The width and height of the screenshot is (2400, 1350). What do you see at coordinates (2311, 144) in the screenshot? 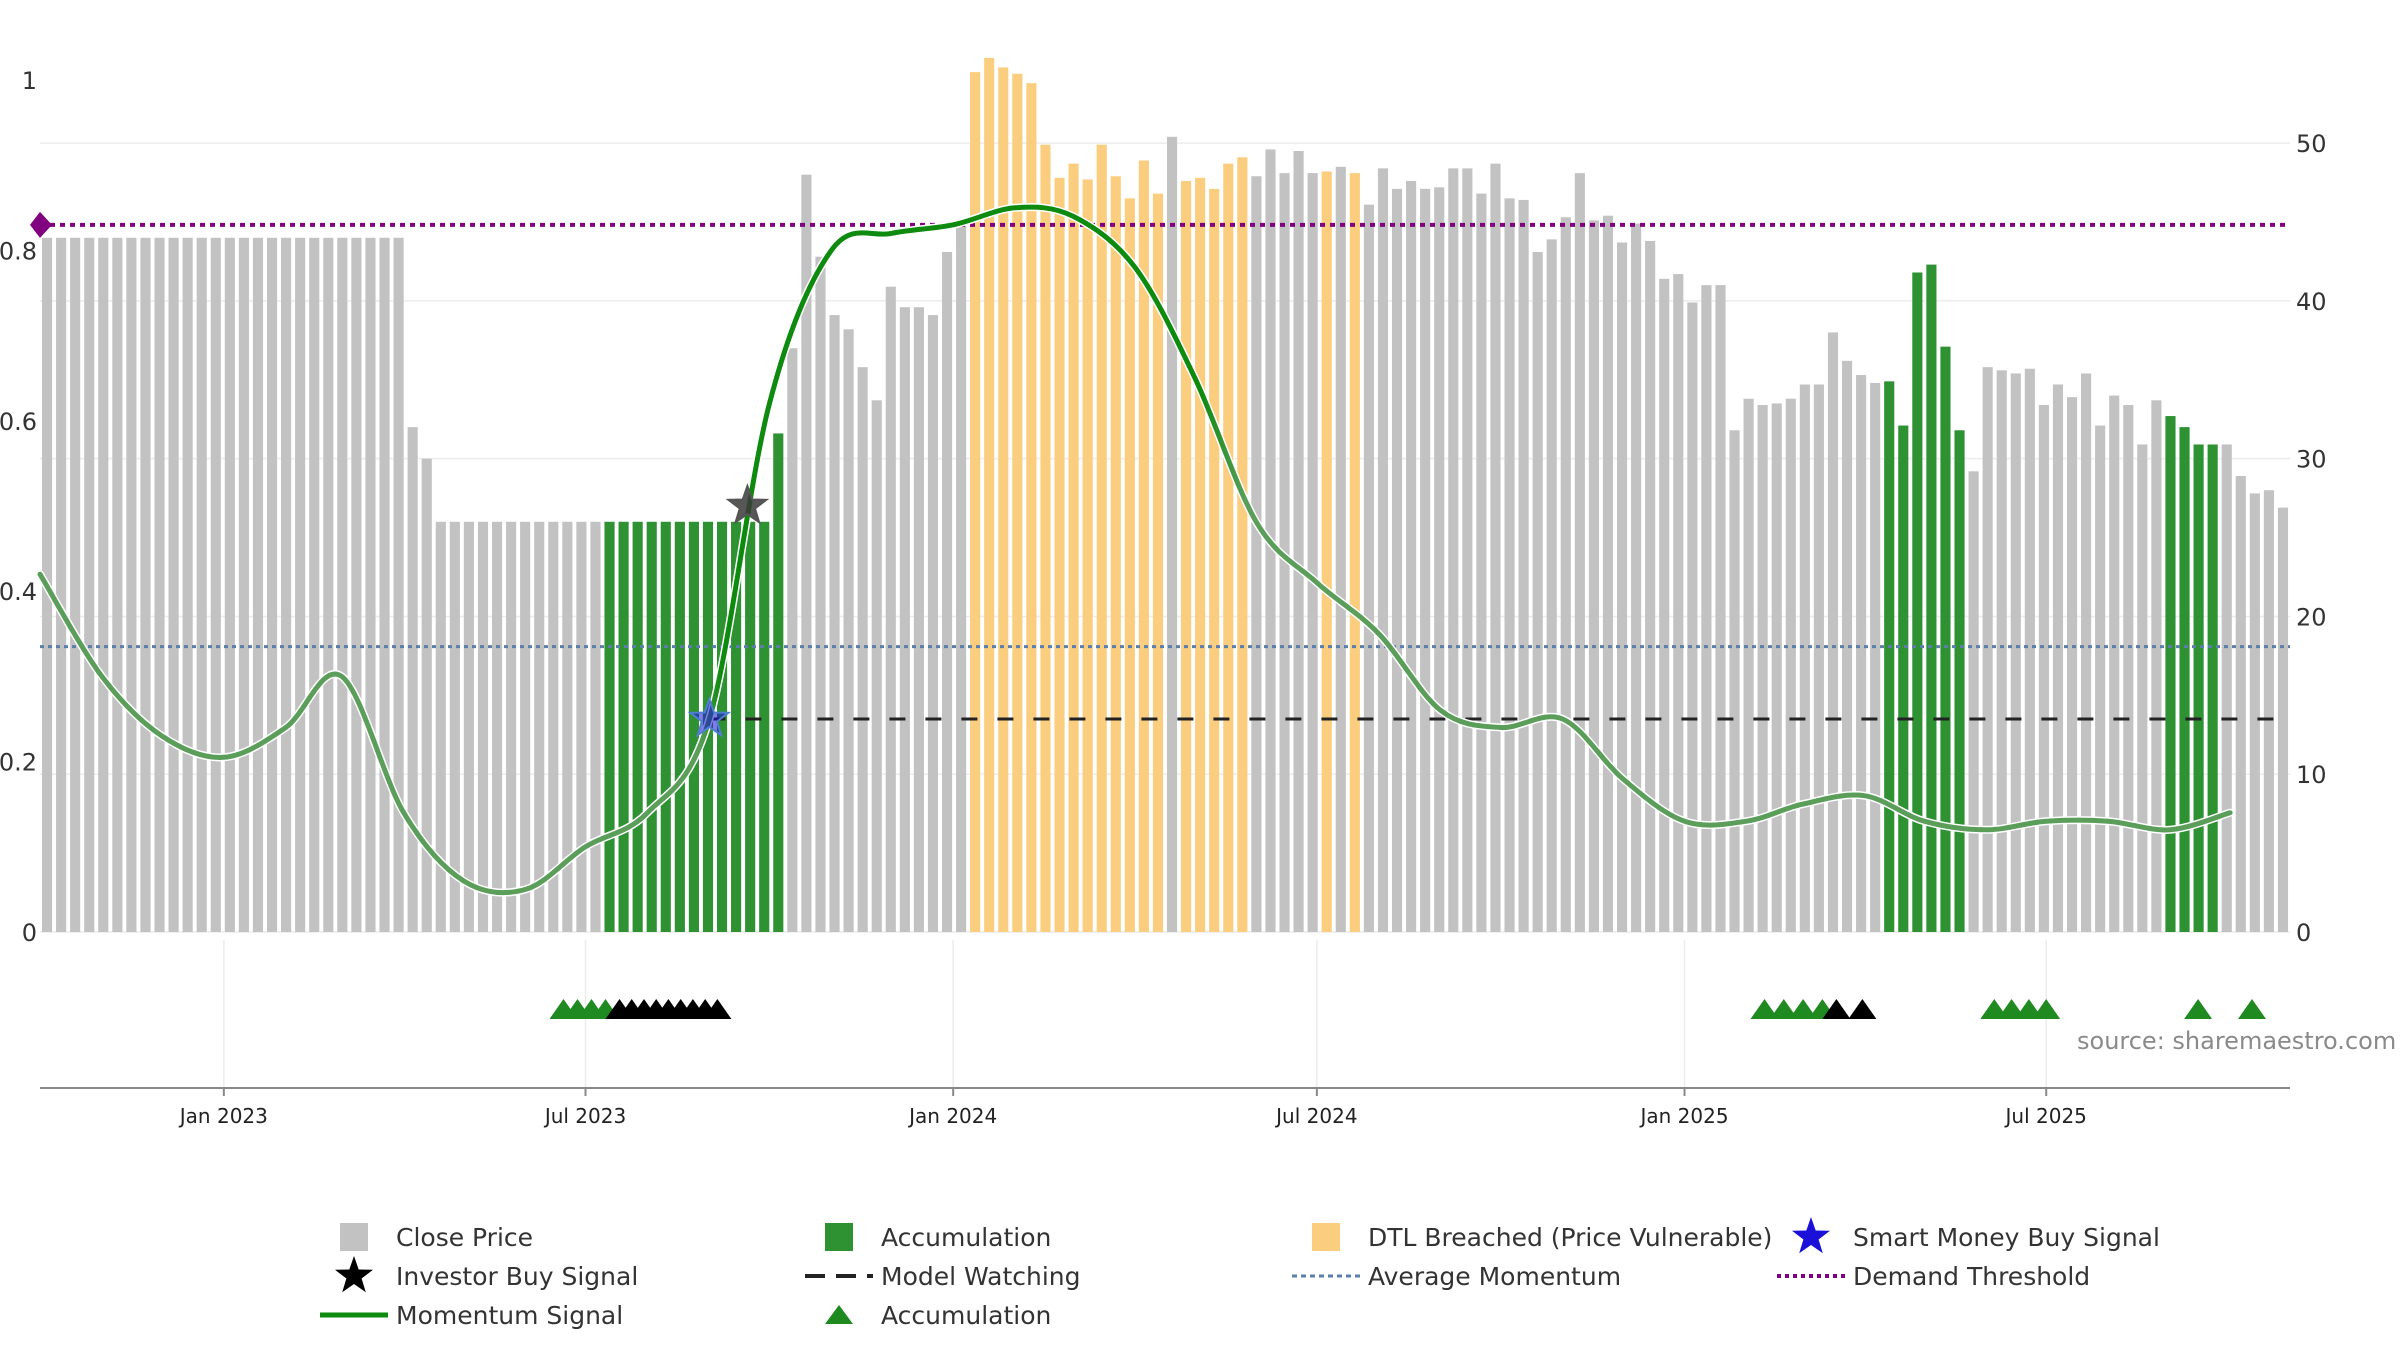
I see `right-axis-tick-label: 50` at bounding box center [2311, 144].